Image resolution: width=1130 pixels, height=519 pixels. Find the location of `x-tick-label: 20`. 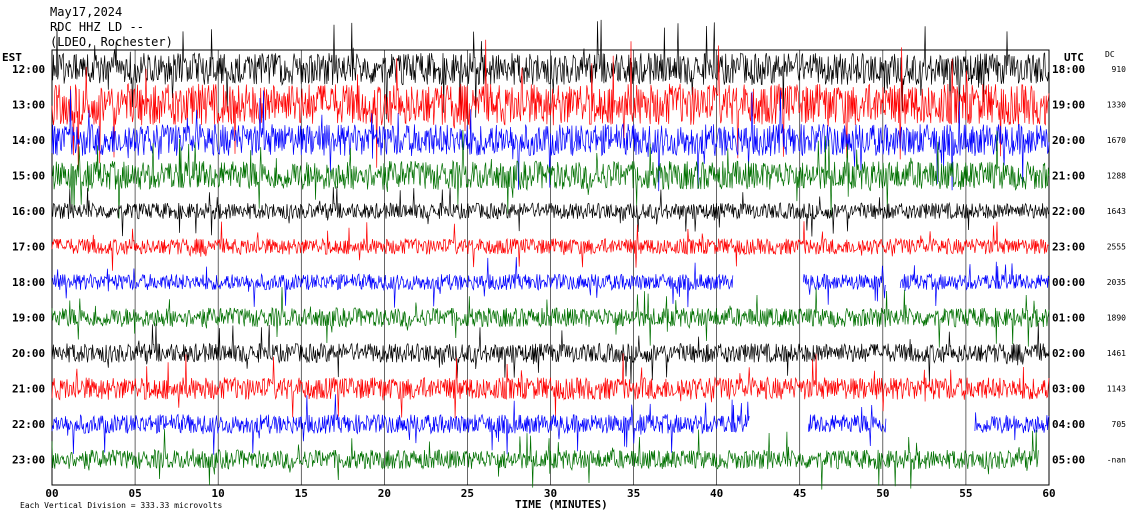

x-tick-label: 20 is located at coordinates (384, 493).